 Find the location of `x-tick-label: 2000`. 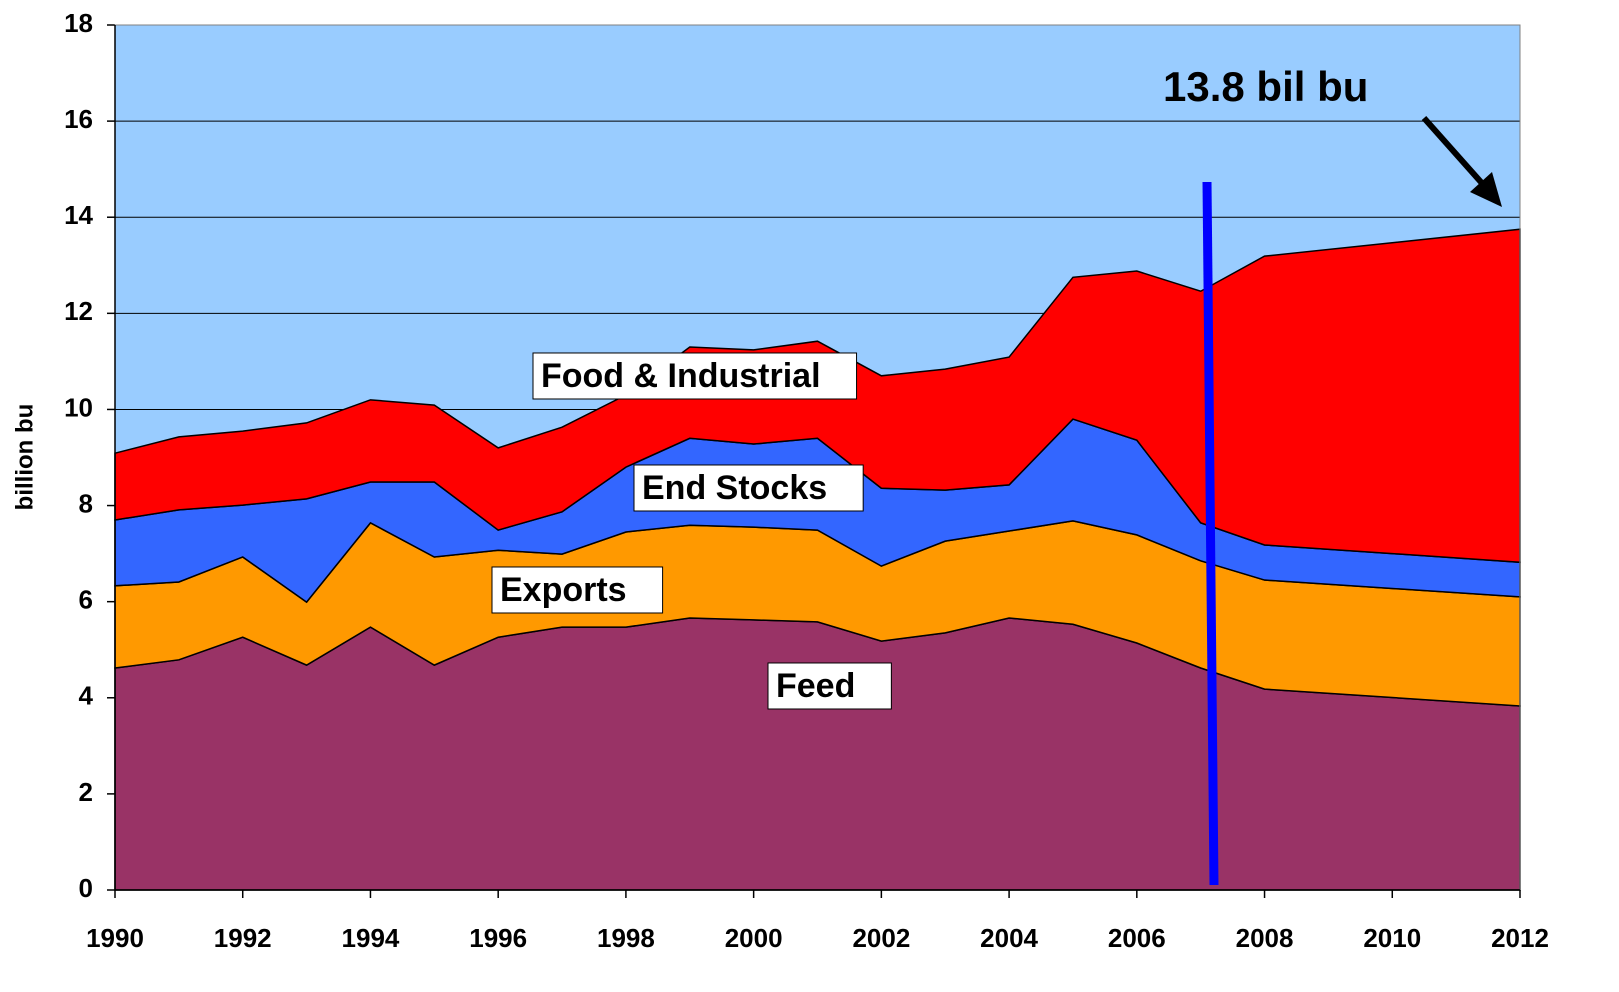

x-tick-label: 2000 is located at coordinates (754, 938).